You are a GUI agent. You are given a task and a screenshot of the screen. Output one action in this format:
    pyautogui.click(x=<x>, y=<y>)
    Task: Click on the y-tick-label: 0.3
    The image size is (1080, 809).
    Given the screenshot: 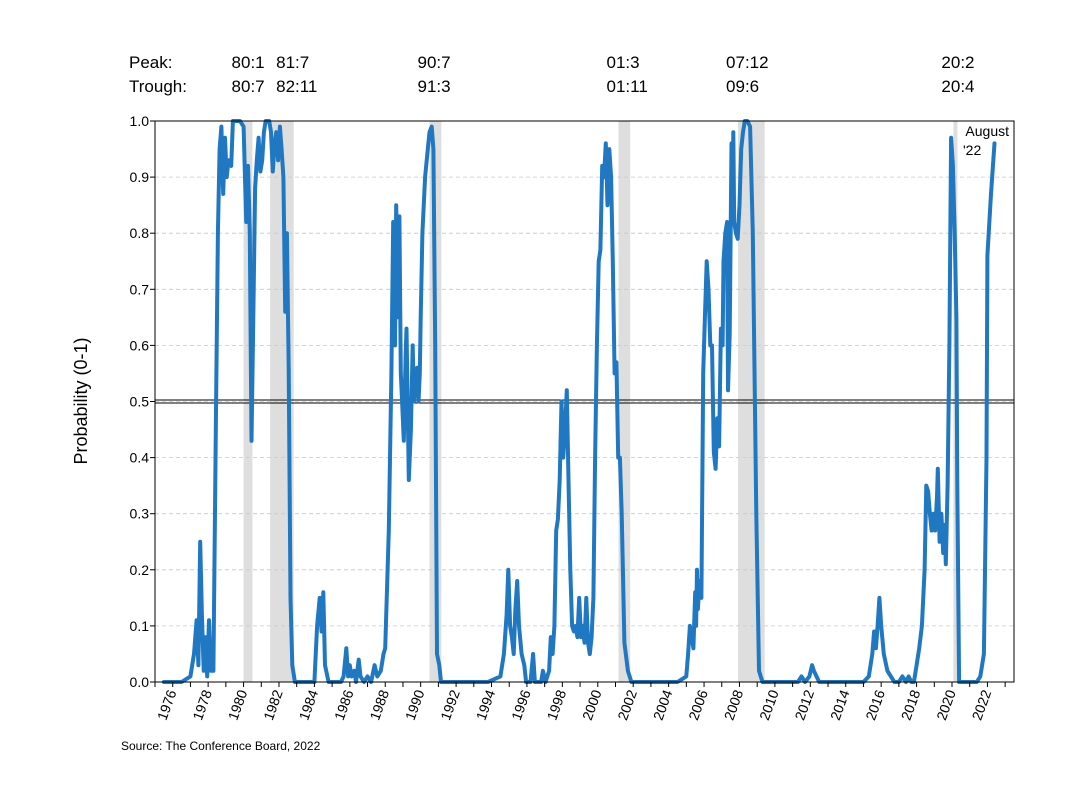 What is the action you would take?
    pyautogui.click(x=140, y=514)
    